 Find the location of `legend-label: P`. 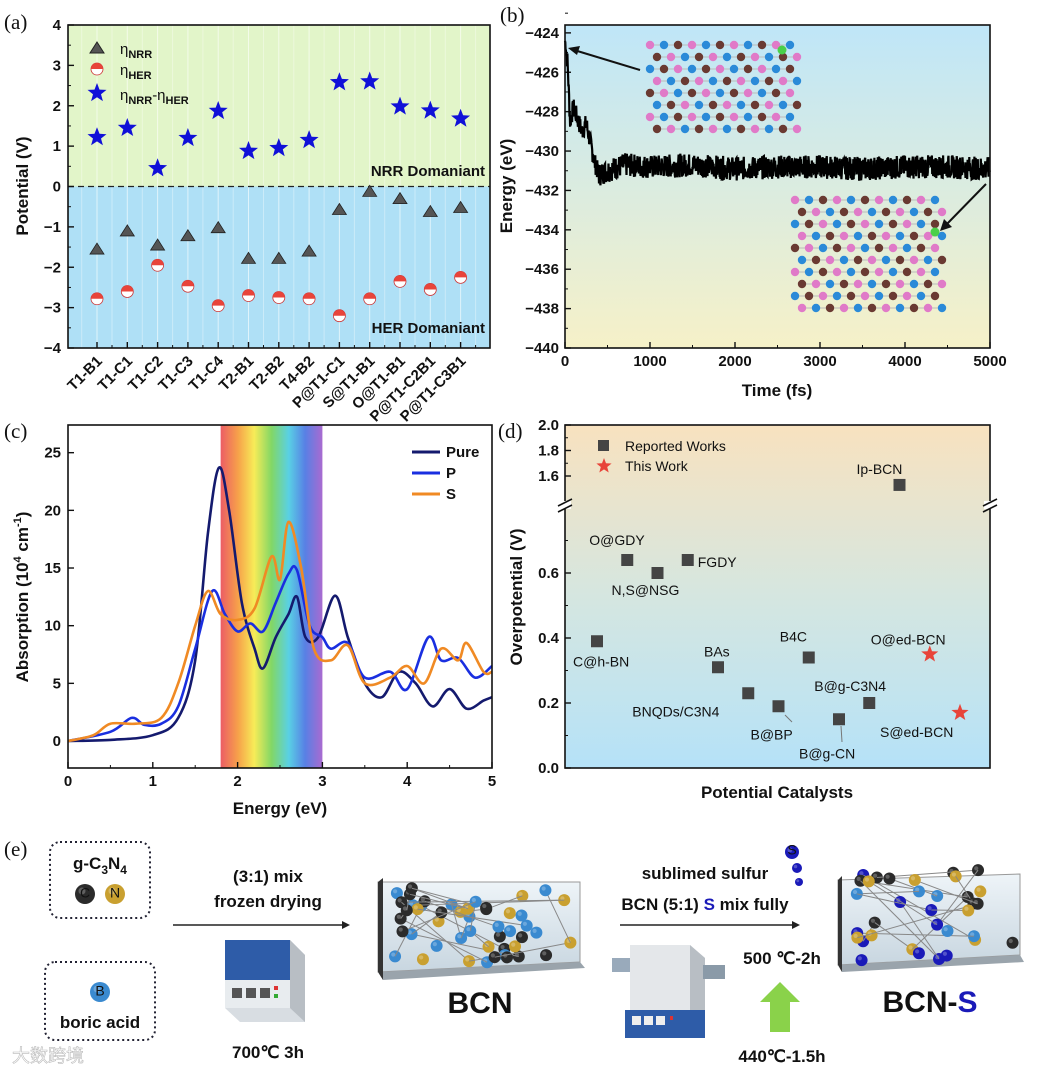

legend-label: P is located at coordinates (451, 473).